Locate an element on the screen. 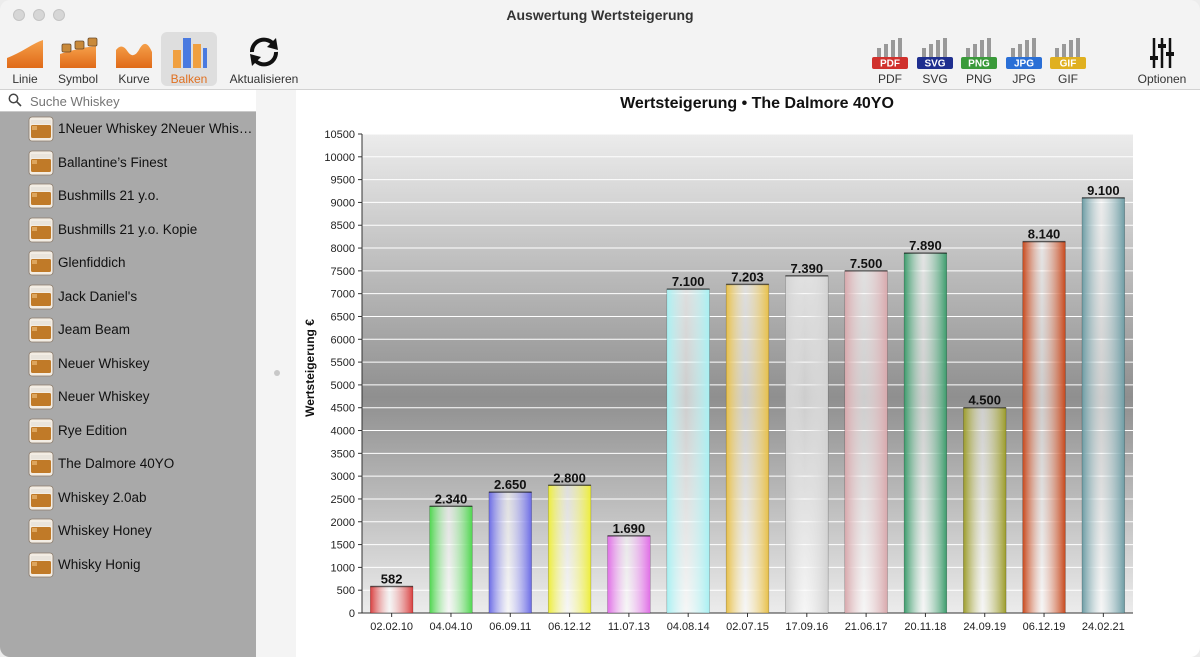 Image resolution: width=1200 pixels, height=657 pixels. y-tick-label: 4500 is located at coordinates (343, 409).